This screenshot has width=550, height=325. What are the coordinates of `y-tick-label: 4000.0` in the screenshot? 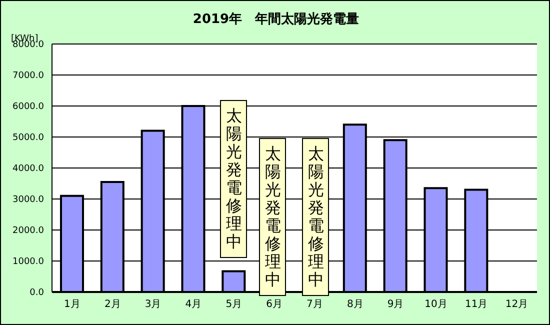 It's located at (28, 169).